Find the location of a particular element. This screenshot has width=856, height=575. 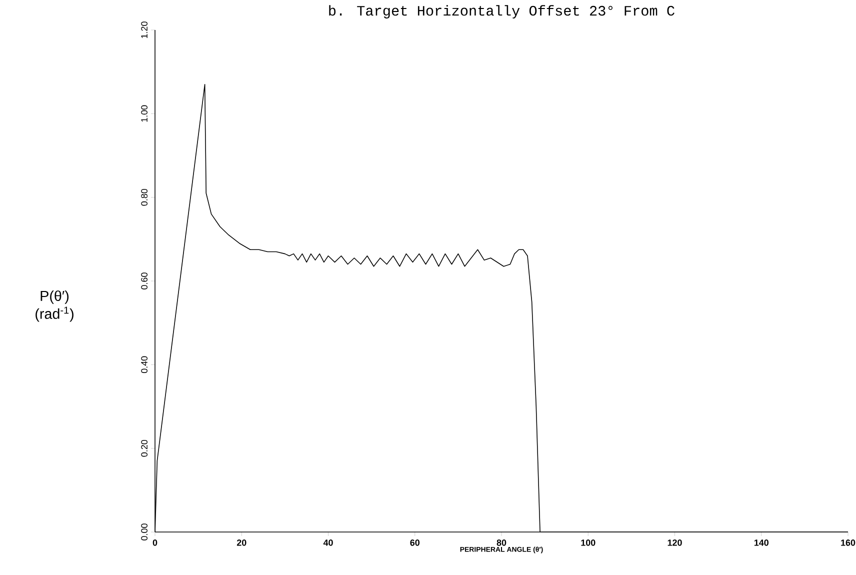

y-tick-label: 0.60 is located at coordinates (144, 281).